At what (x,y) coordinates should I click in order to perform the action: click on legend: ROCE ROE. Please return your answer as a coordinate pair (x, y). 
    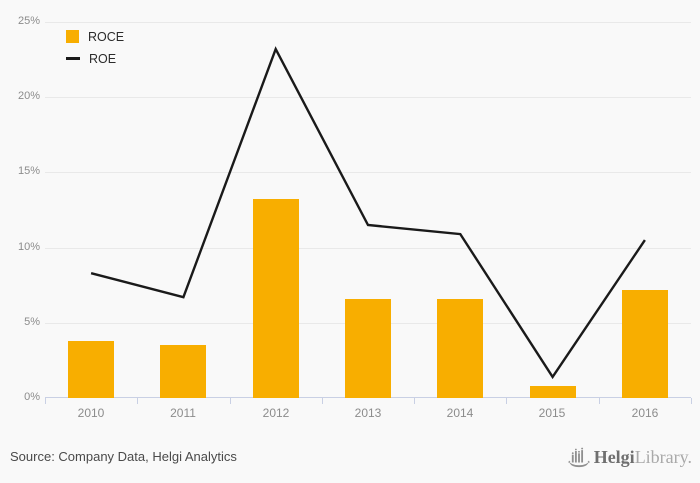
    Looking at the image, I should click on (95, 51).